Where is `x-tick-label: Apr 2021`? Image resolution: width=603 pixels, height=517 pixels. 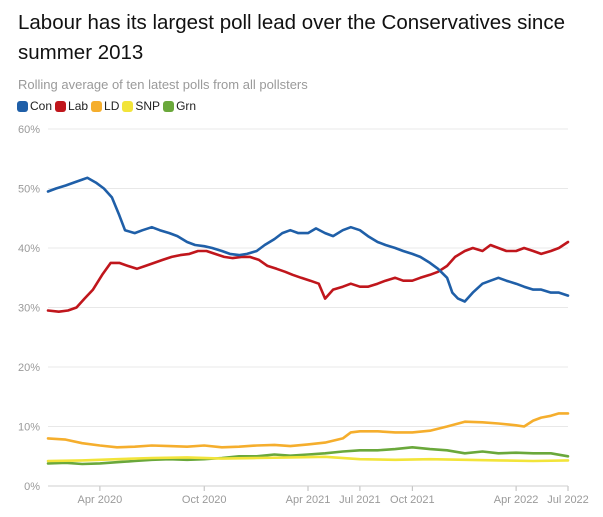 x-tick-label: Apr 2021 is located at coordinates (308, 500).